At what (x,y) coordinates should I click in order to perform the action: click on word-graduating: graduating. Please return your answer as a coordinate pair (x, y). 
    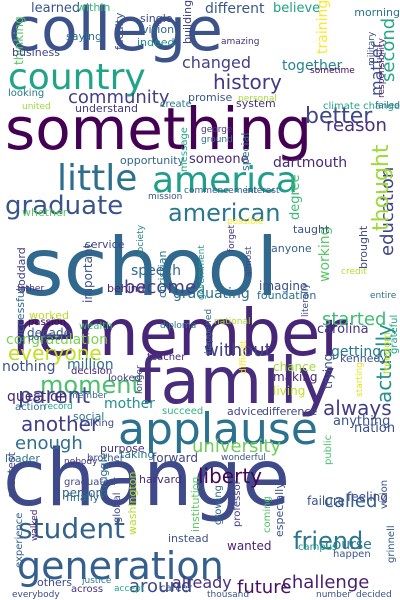
    Looking at the image, I should click on (211, 294).